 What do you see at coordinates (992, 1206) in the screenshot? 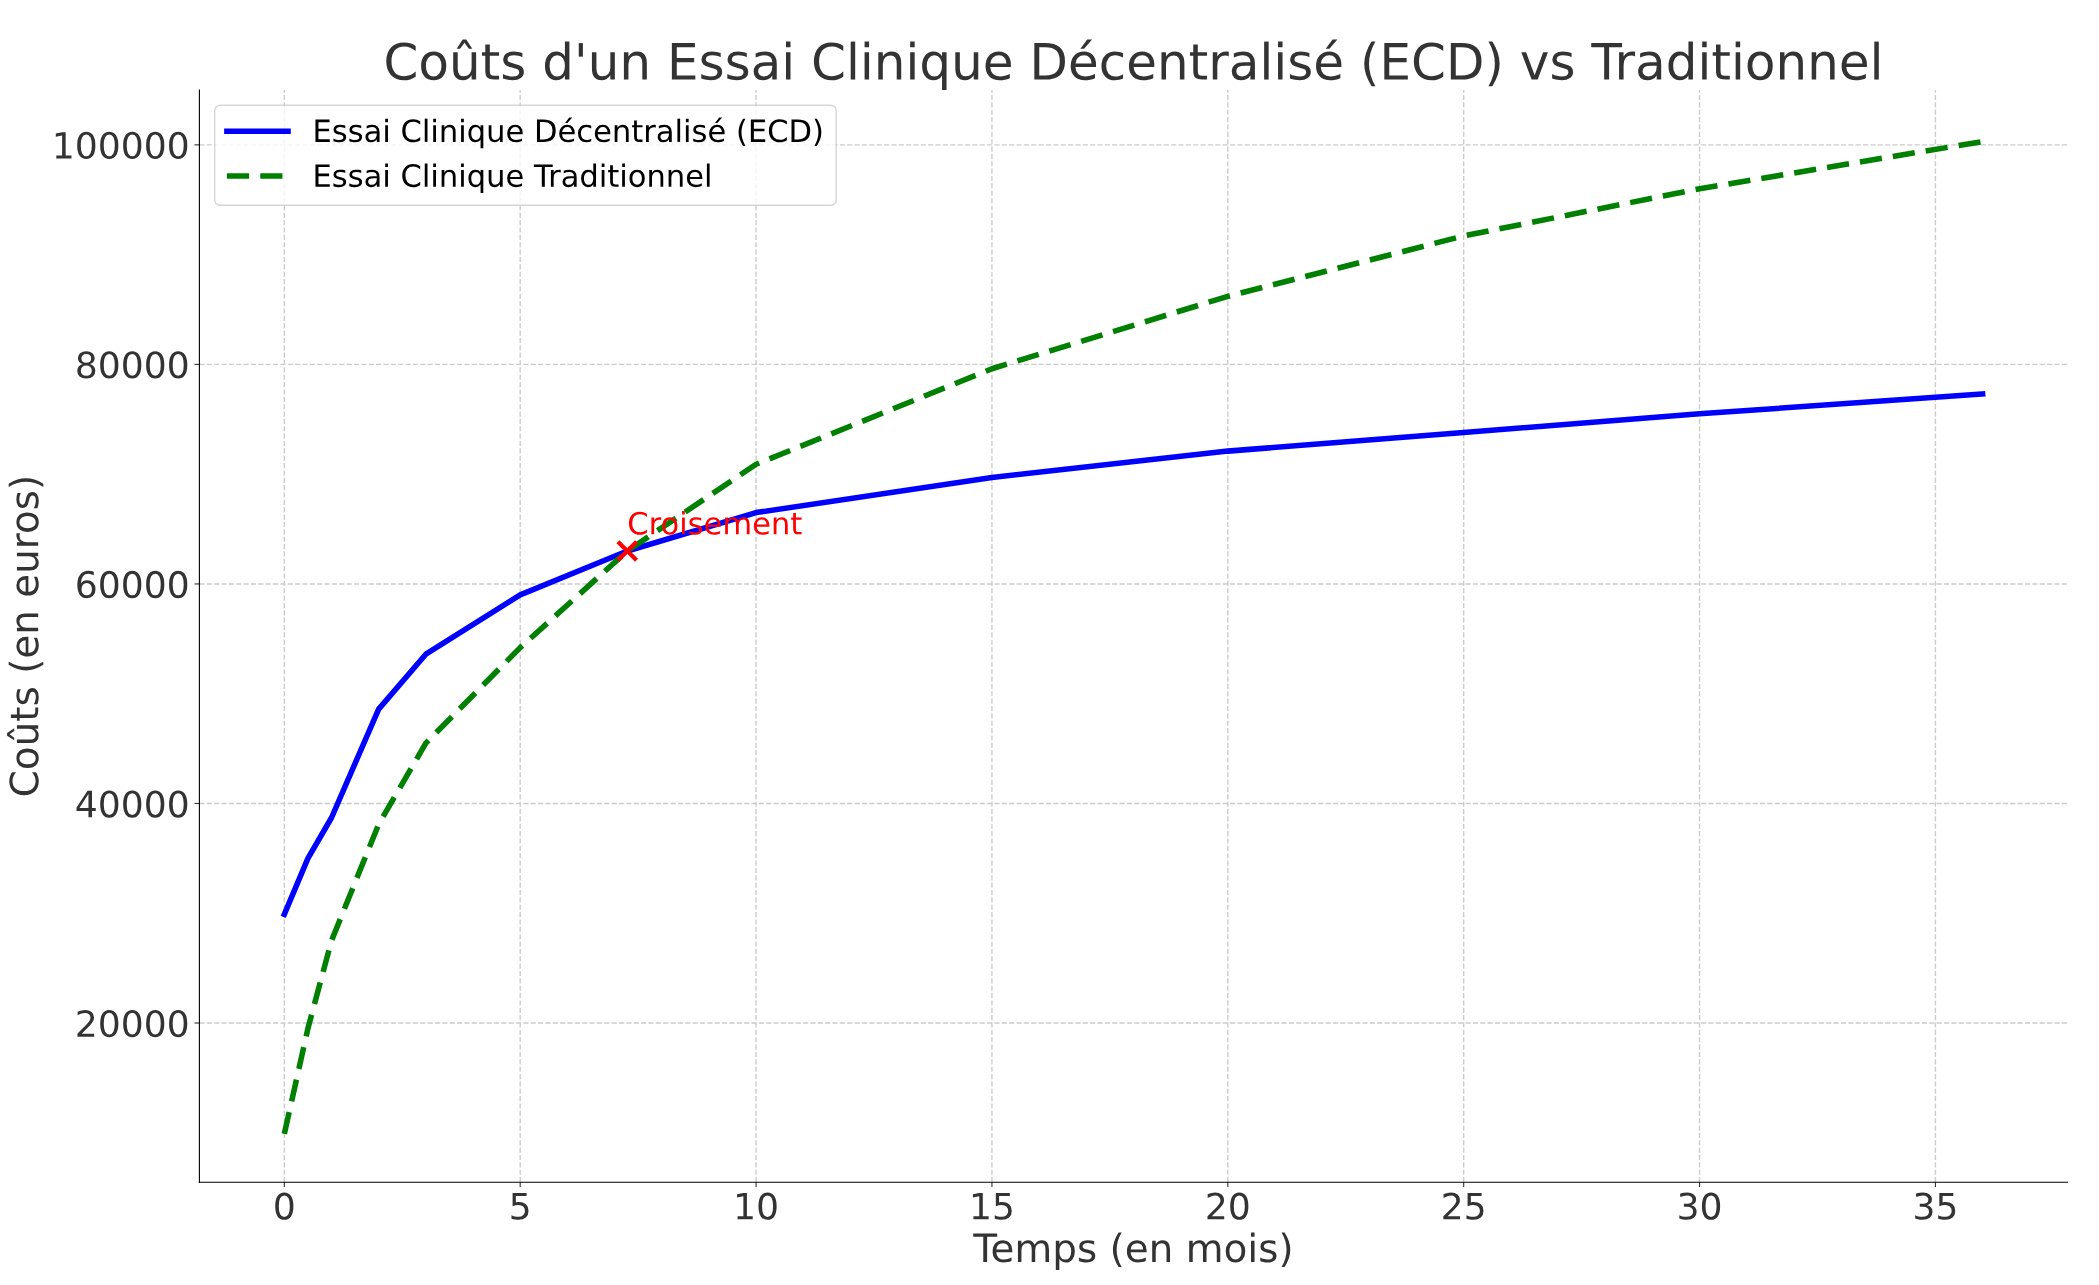
I see `x-tick-label: 15` at bounding box center [992, 1206].